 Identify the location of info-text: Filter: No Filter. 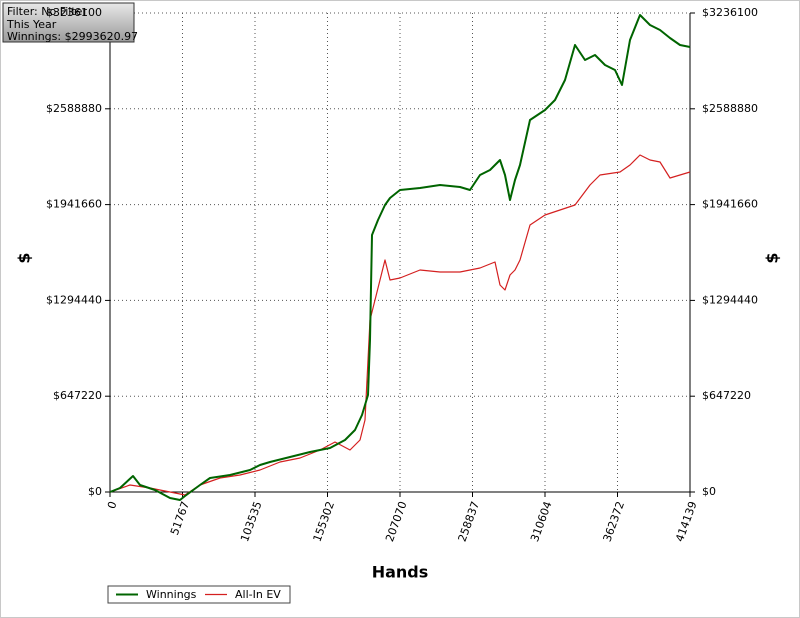
(47, 11).